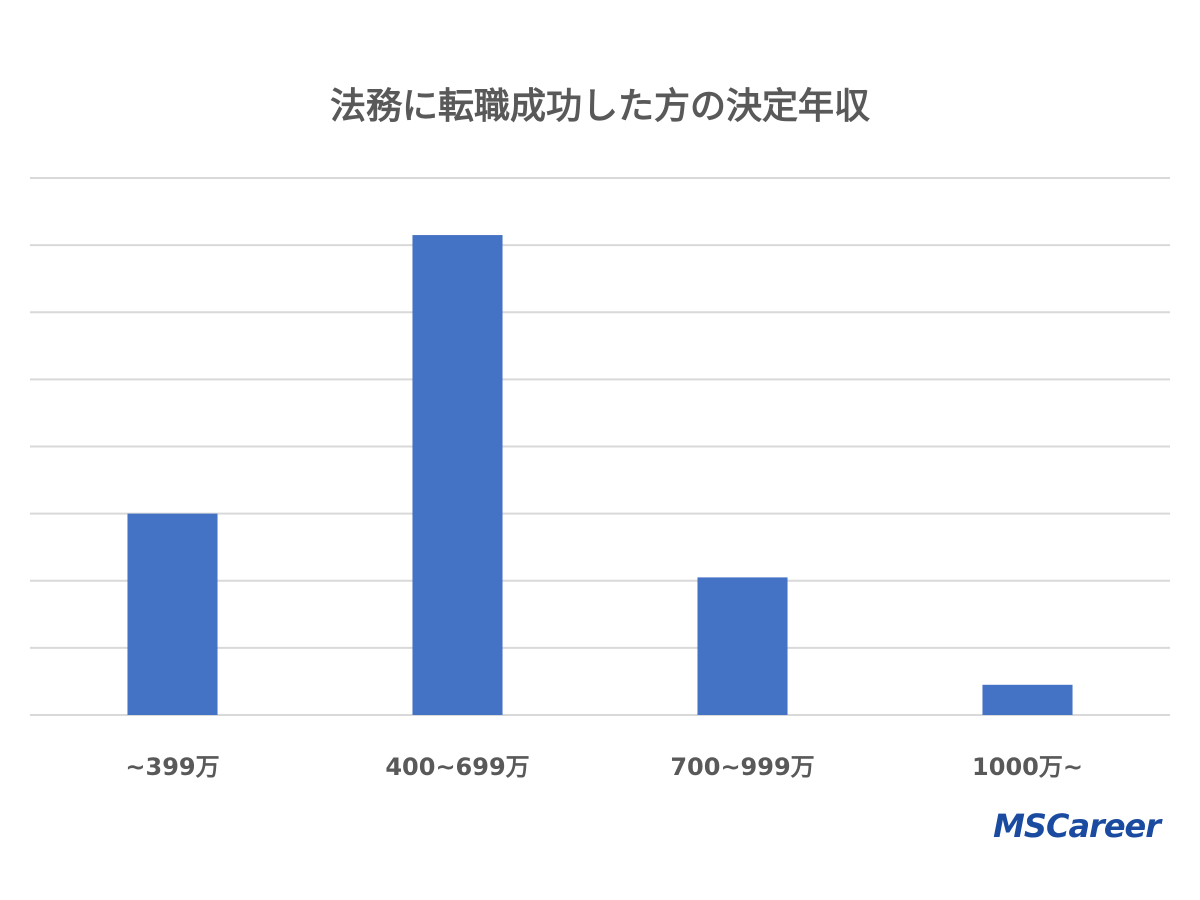 The width and height of the screenshot is (1200, 900). I want to click on x-tick-label: 1000万~, so click(1027, 767).